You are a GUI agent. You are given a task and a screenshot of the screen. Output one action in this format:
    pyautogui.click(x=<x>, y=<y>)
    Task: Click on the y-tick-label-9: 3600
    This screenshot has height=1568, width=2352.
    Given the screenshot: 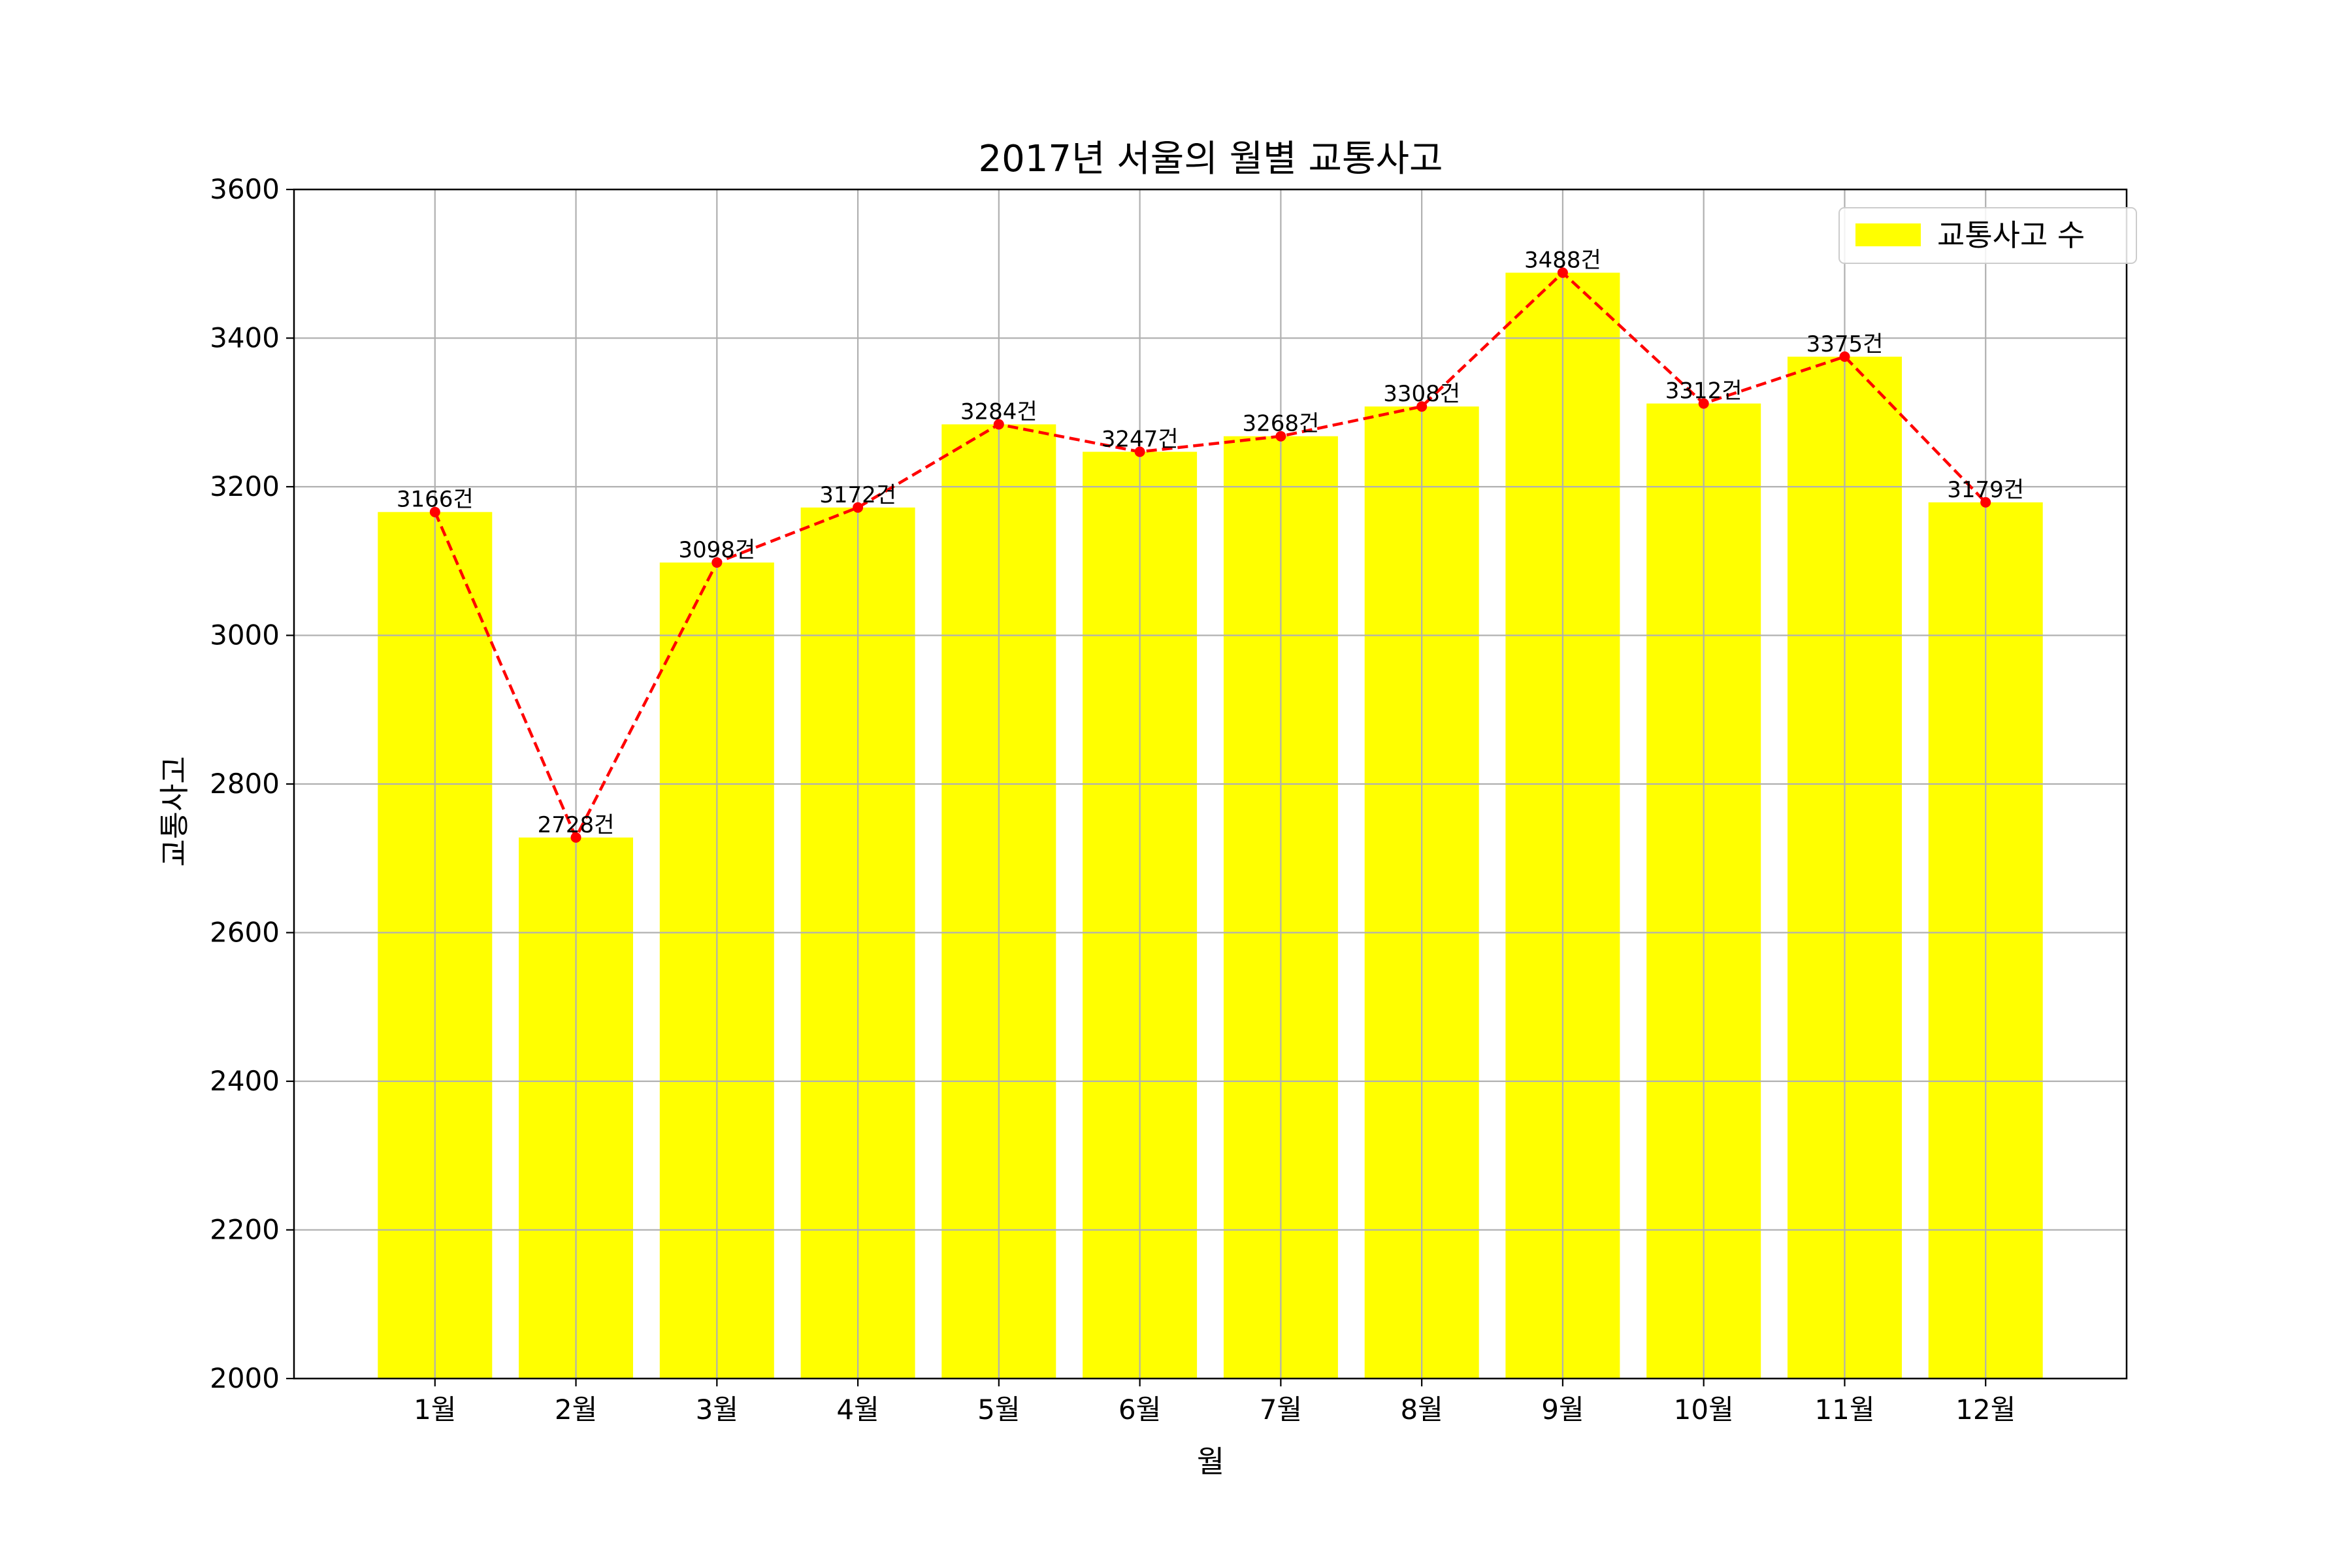 What is the action you would take?
    pyautogui.click(x=245, y=189)
    